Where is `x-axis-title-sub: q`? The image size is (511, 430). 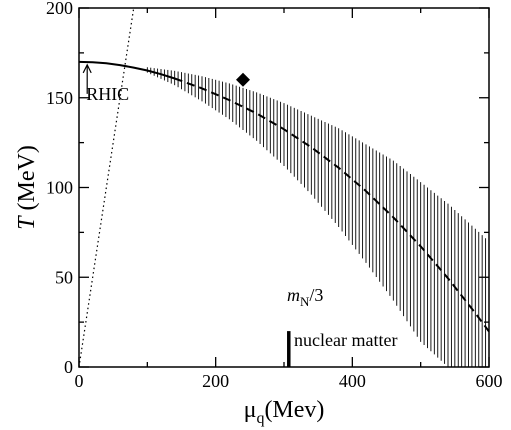
x-axis-title-sub: q is located at coordinates (260, 418).